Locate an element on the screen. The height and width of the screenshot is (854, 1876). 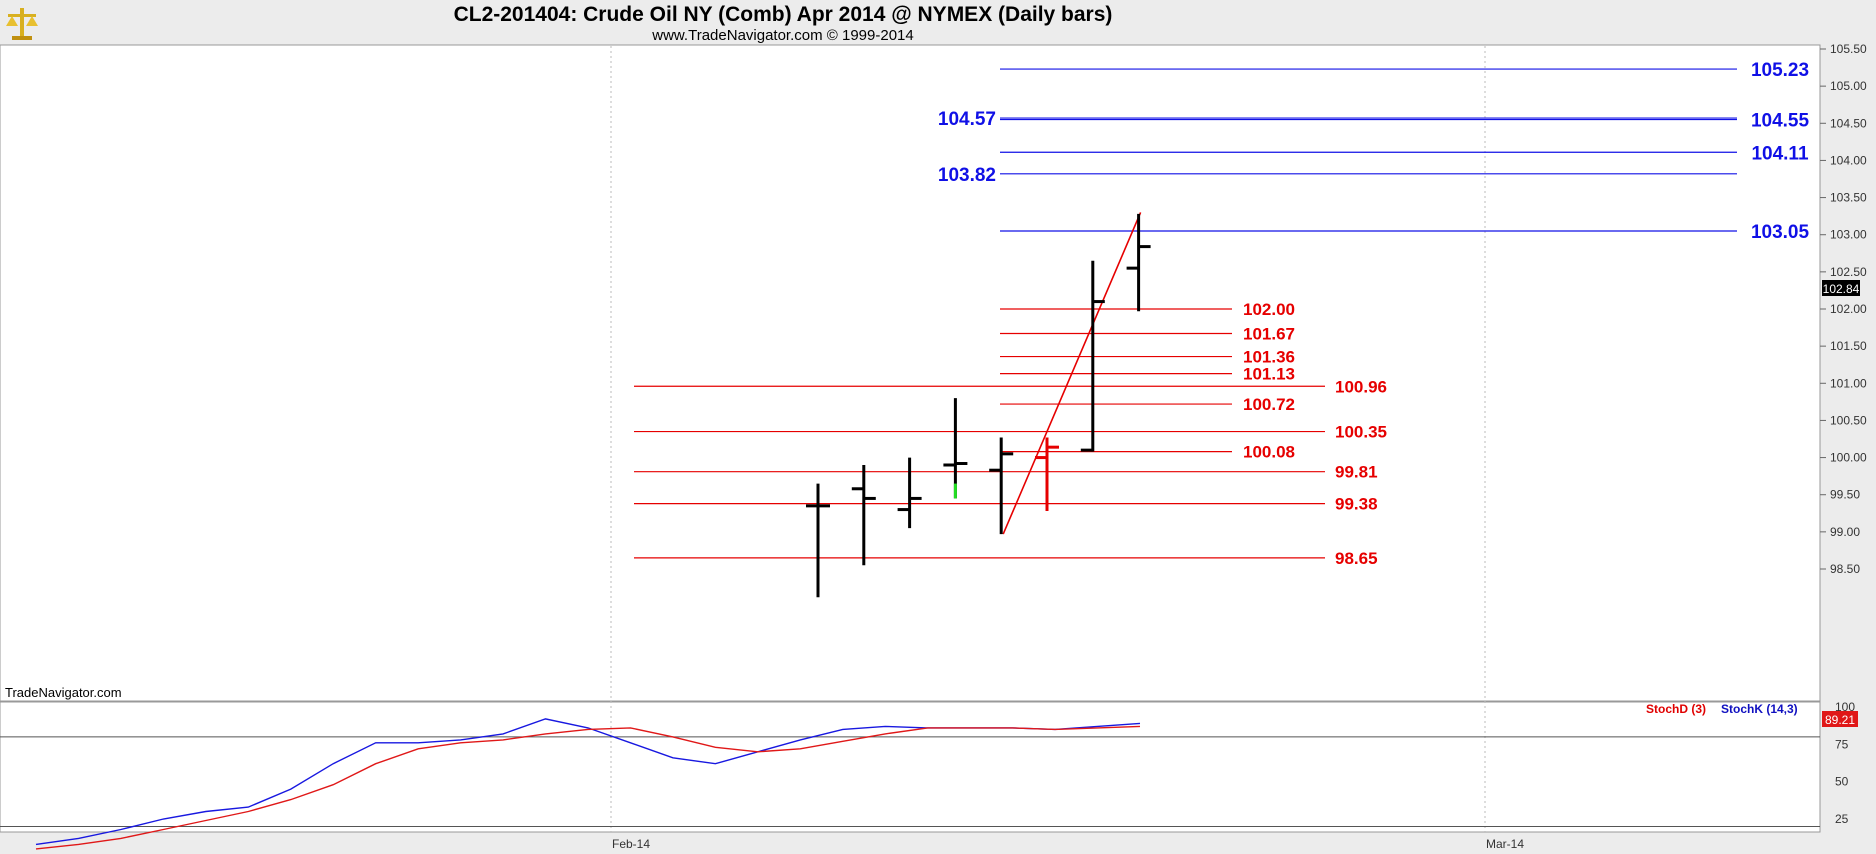
last-stoch-label: 89.21 is located at coordinates (1840, 720).